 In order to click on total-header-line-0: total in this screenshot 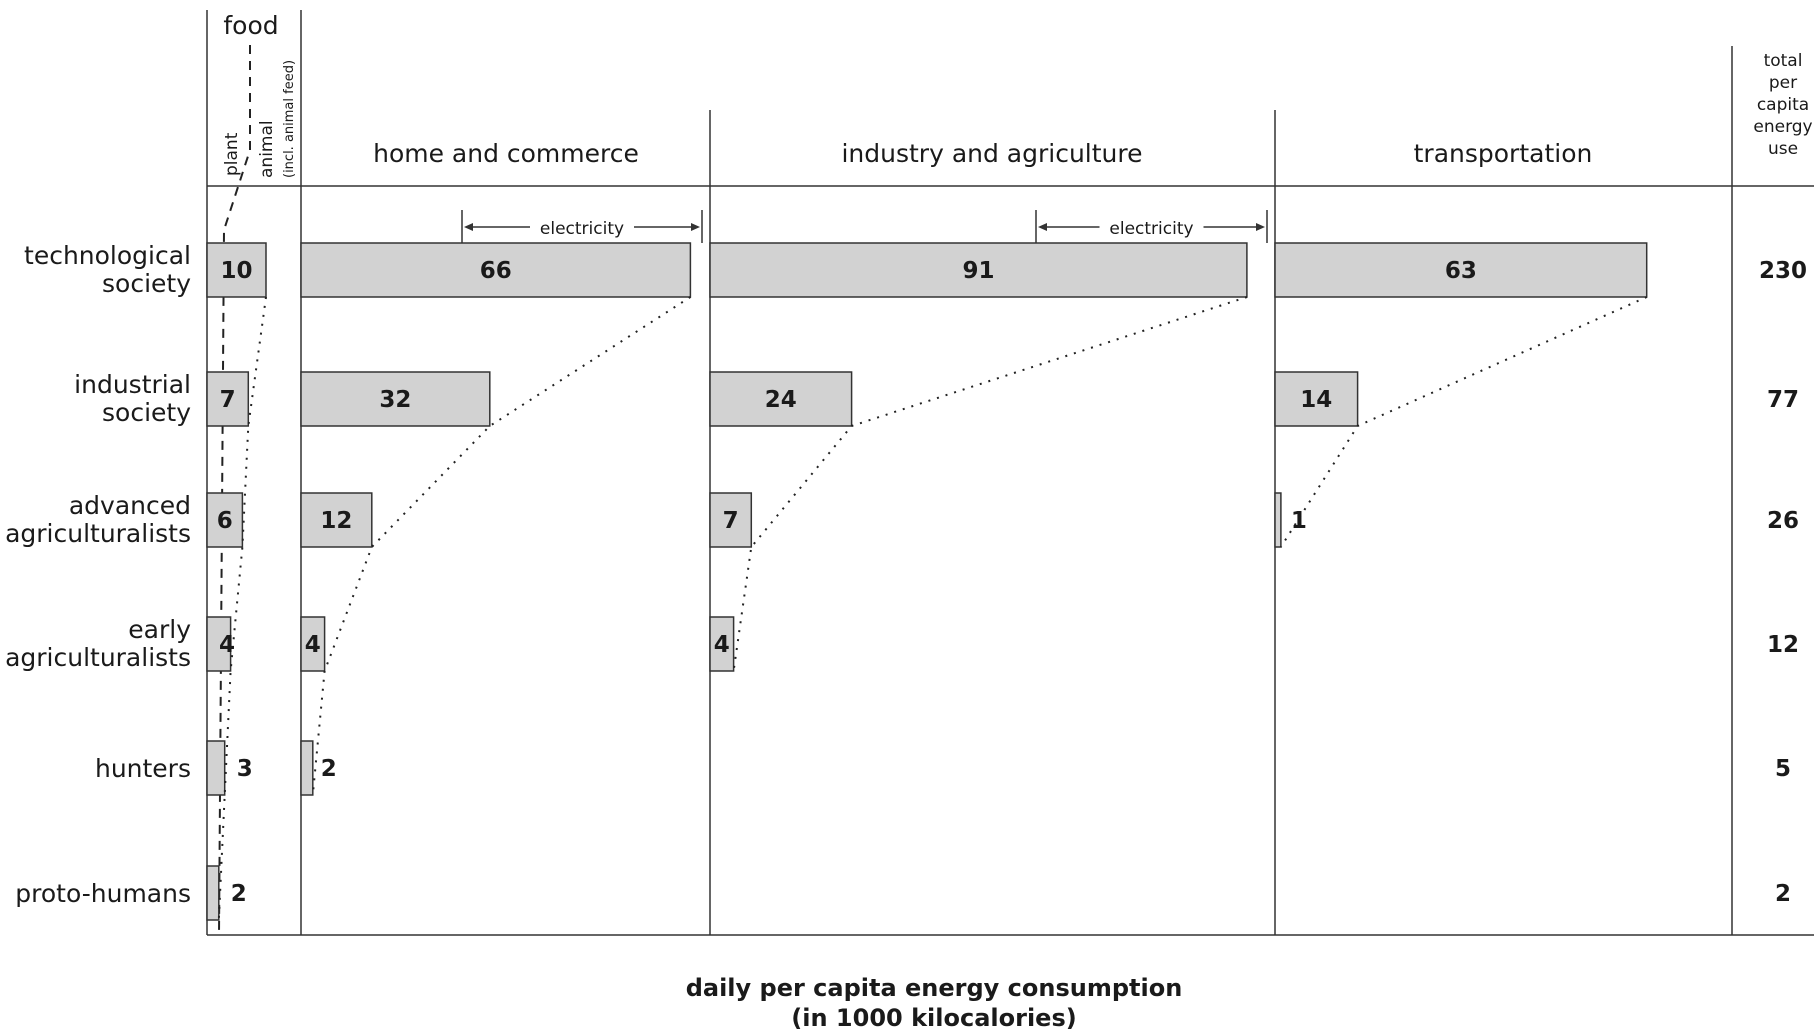, I will do `click(1783, 61)`.